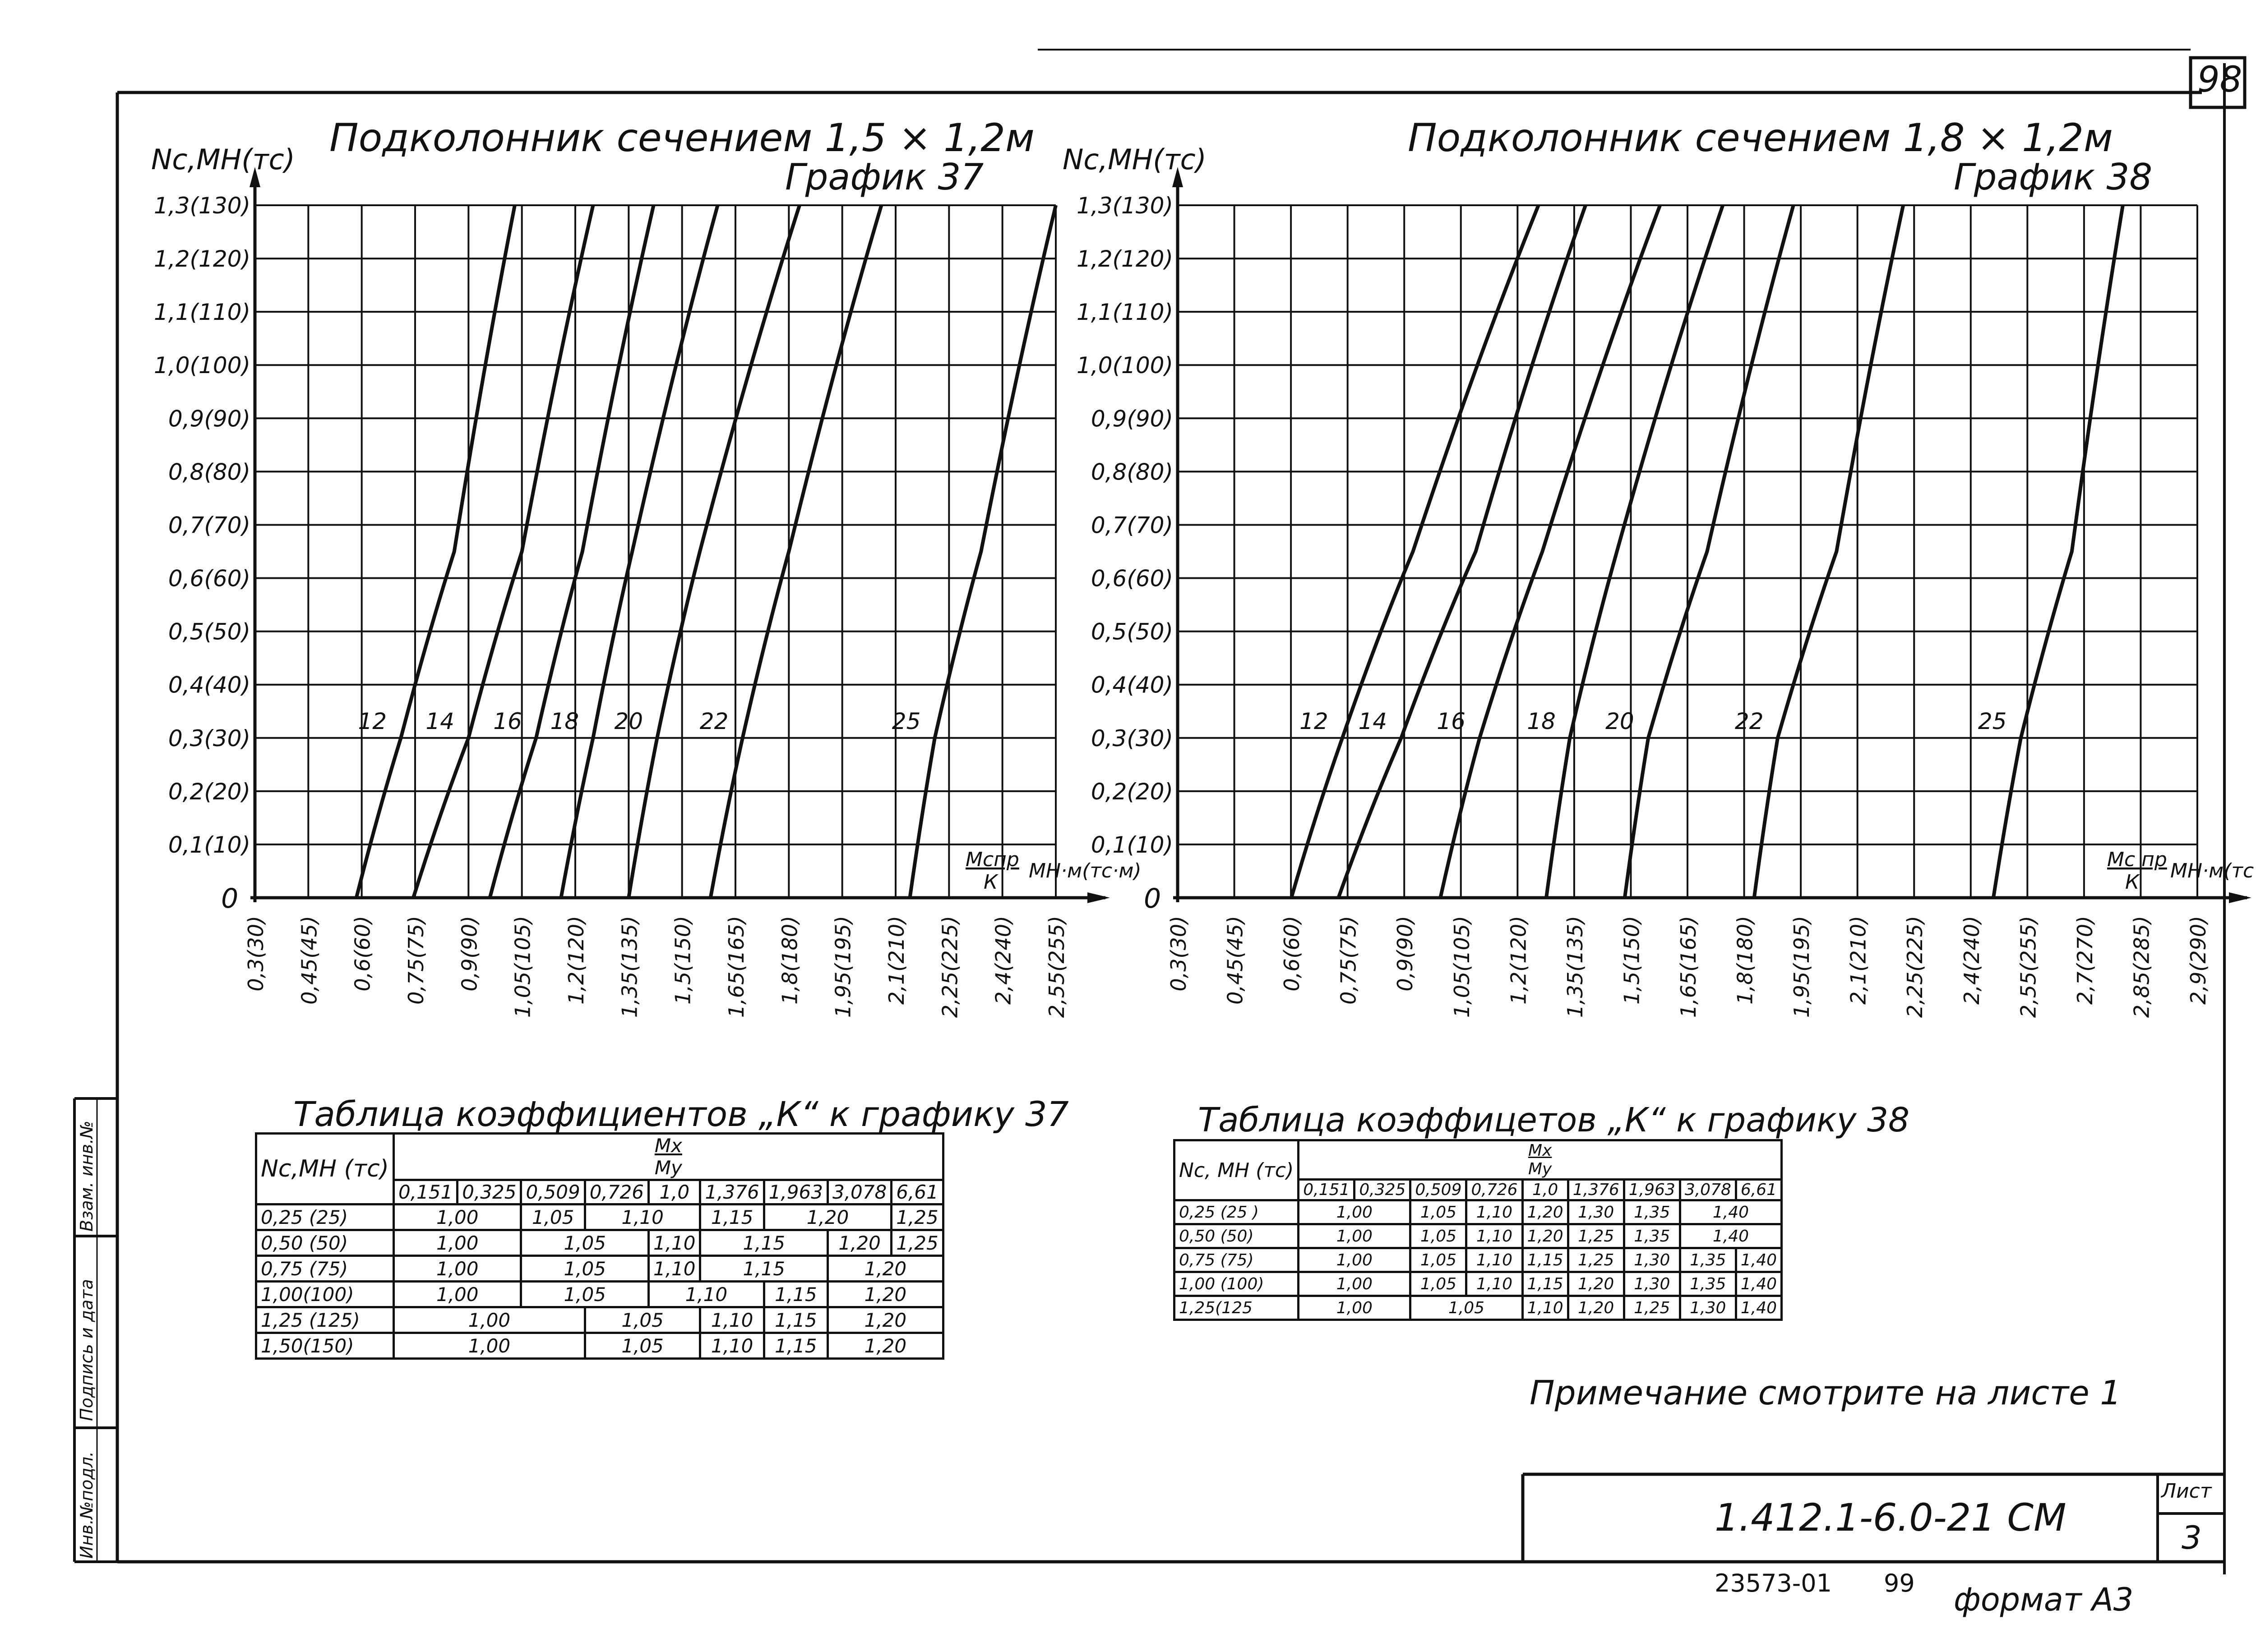 The image size is (2256, 1652). Describe the element at coordinates (1132, 419) in the screenshot. I see `y-tick-label: 0,9(90)` at that location.